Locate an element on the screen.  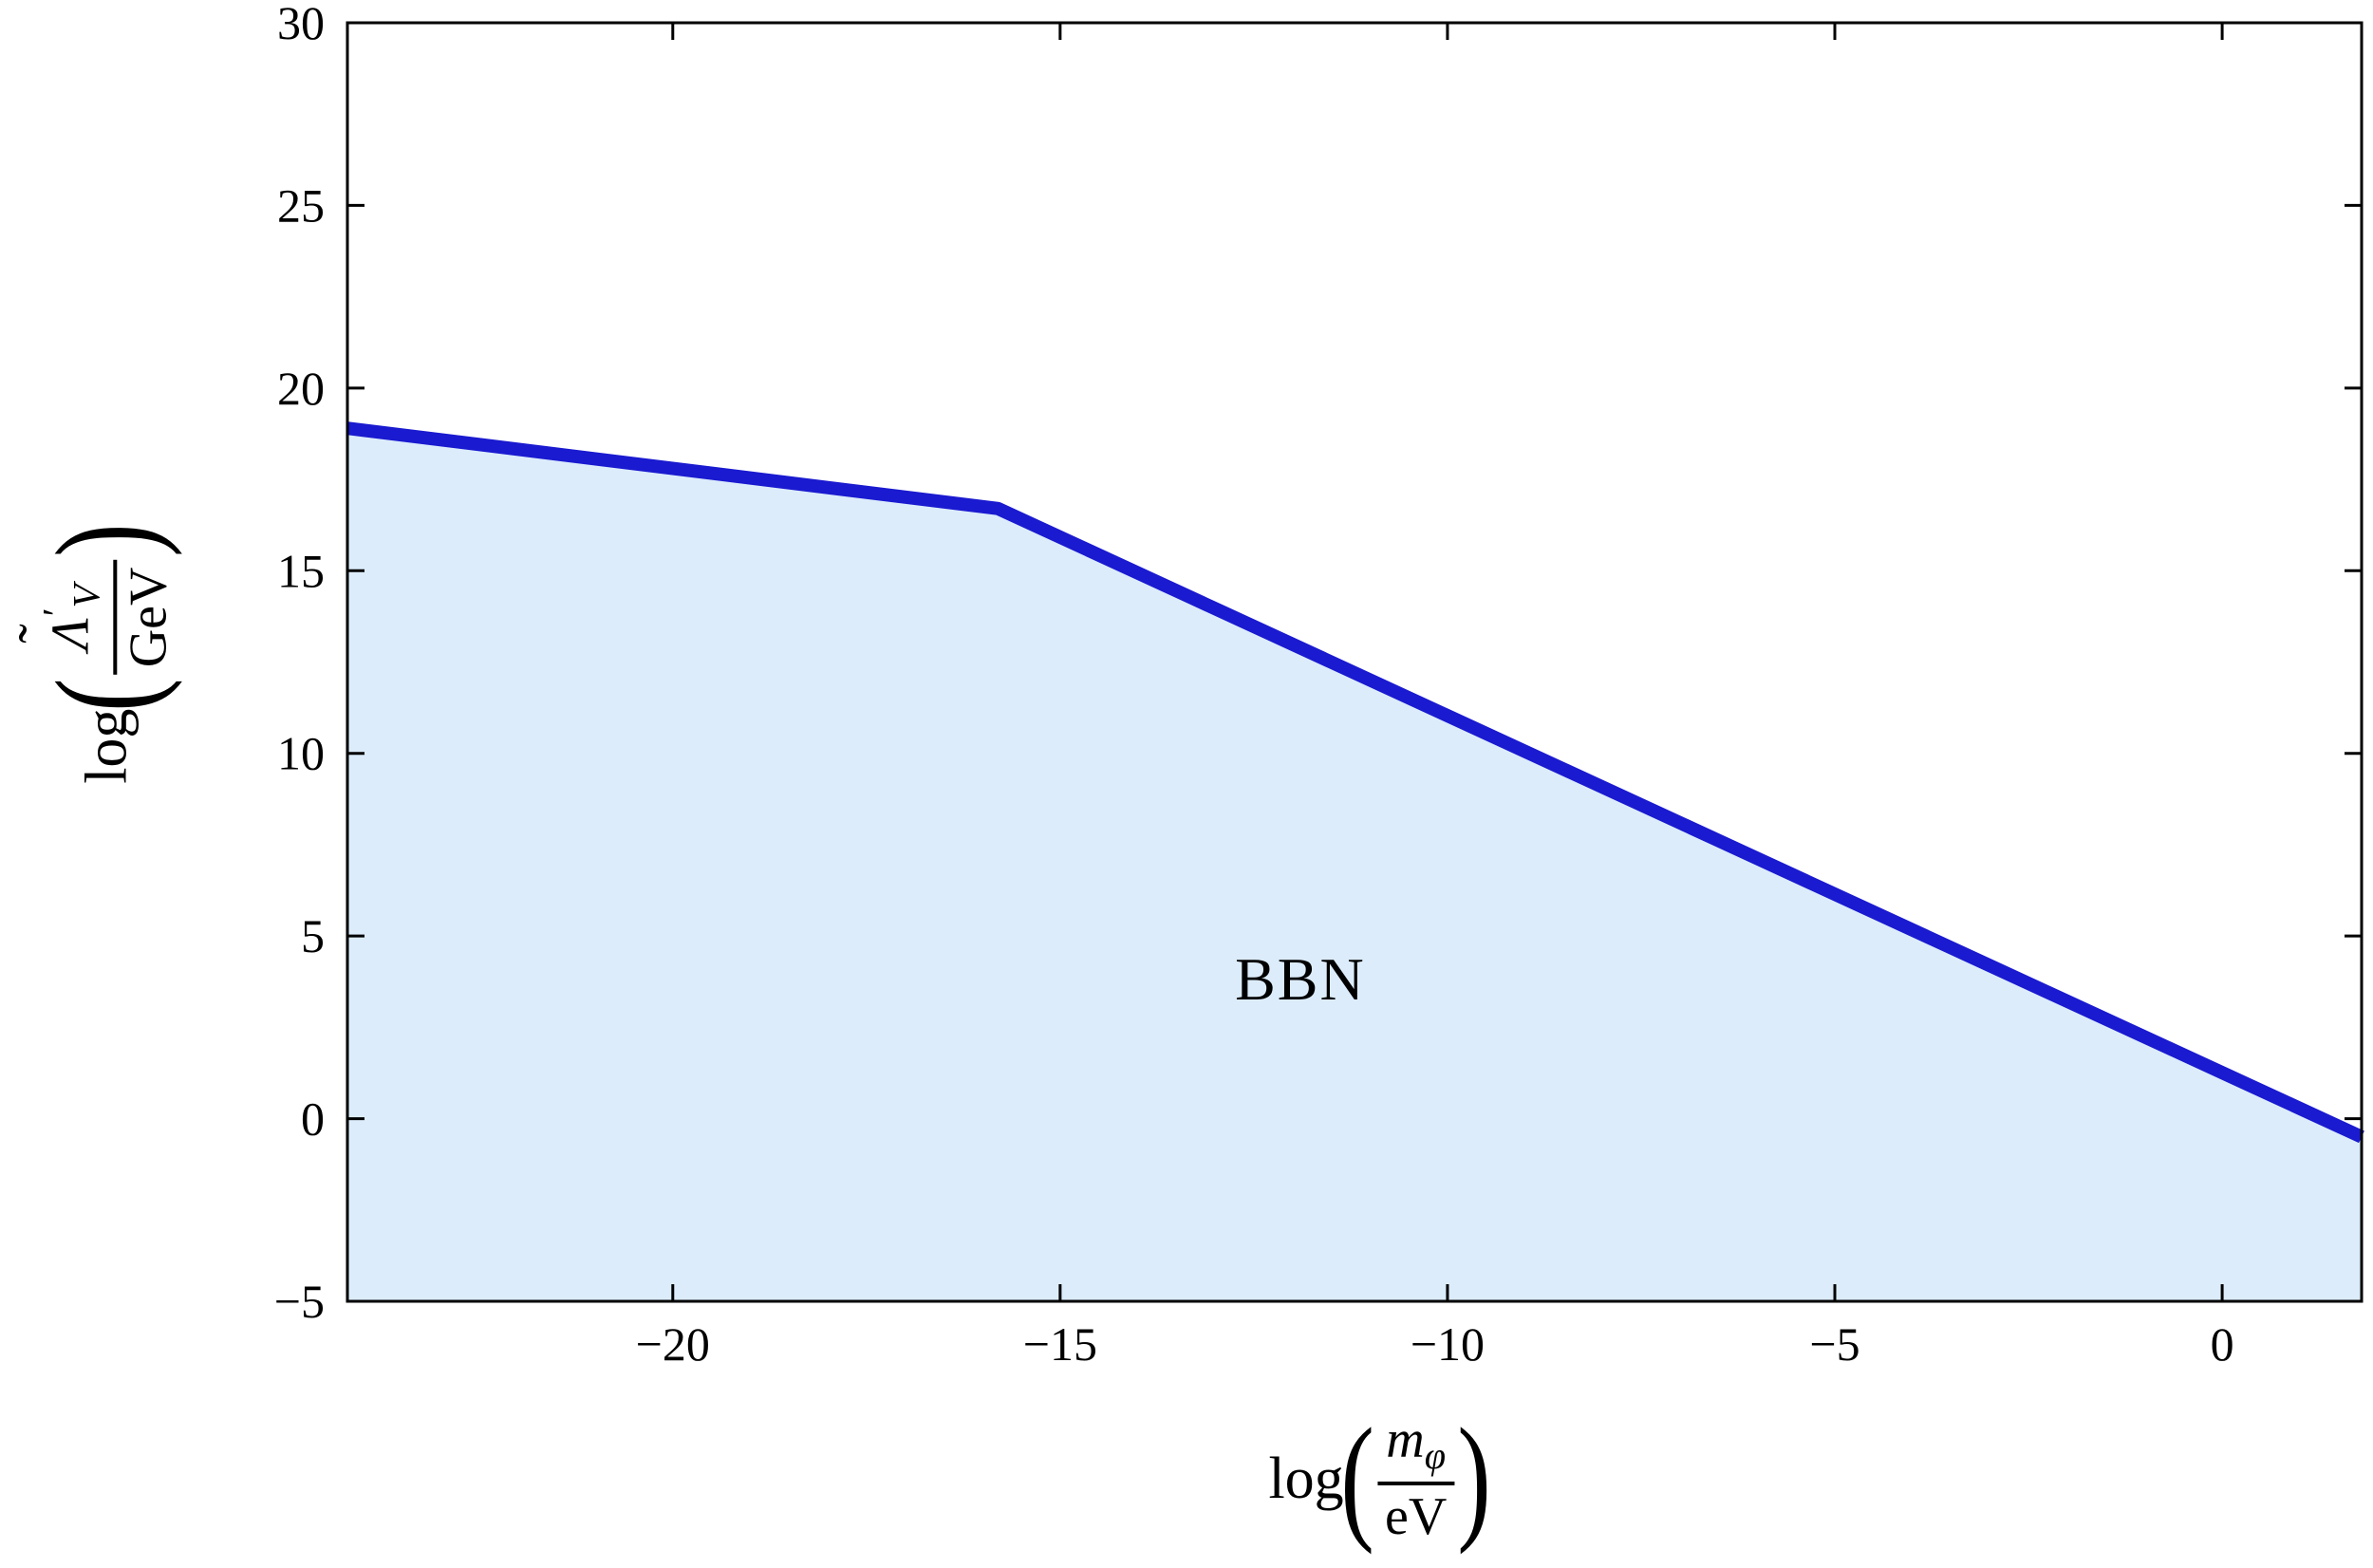
x-tick-label: −15 is located at coordinates (1060, 1344).